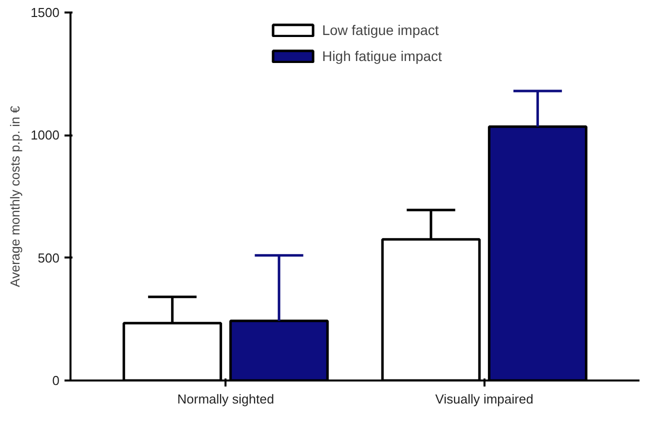  I want to click on y-tick-label: 500, so click(49, 258).